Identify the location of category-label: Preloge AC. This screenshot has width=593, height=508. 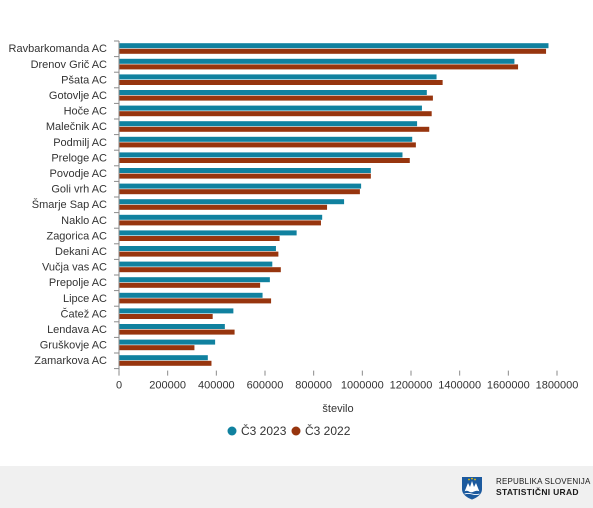
(79, 158).